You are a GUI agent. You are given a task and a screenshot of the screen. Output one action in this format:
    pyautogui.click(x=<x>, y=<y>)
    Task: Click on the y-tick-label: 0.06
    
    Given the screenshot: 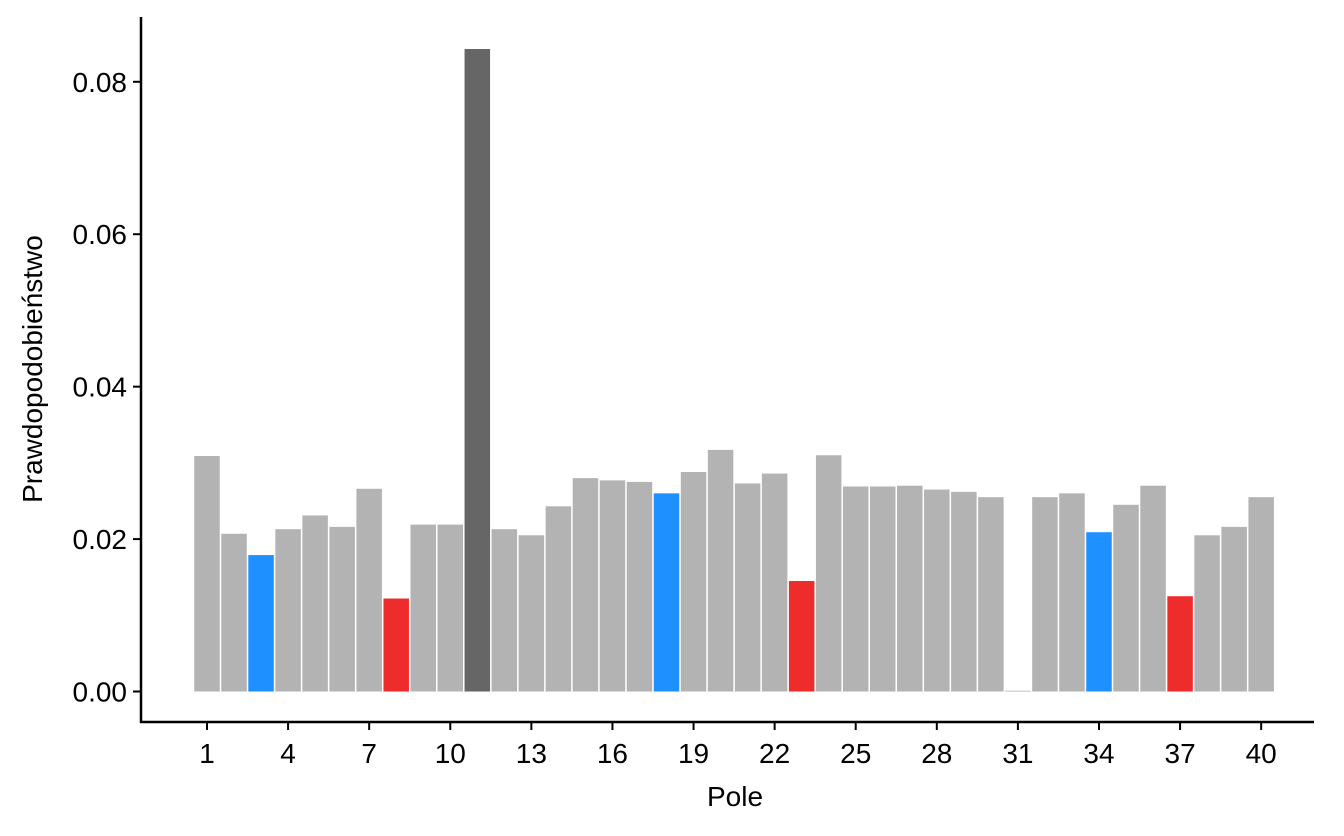 What is the action you would take?
    pyautogui.click(x=100, y=234)
    